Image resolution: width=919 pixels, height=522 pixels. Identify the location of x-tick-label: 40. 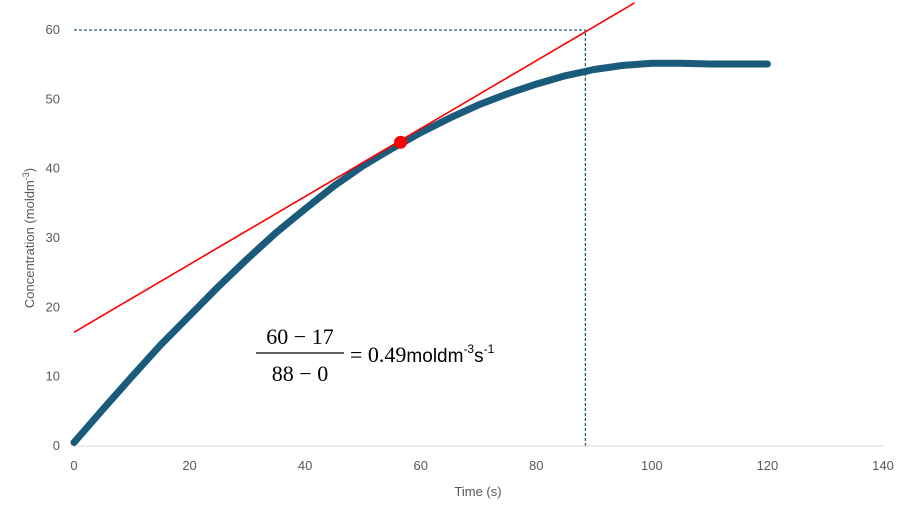
(305, 465).